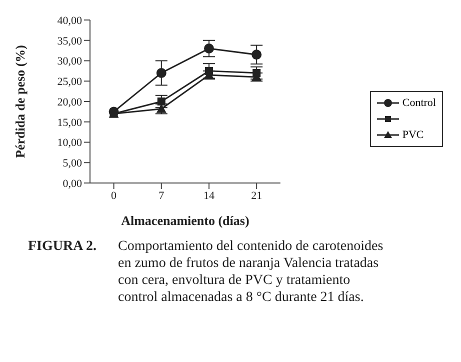  What do you see at coordinates (69, 41) in the screenshot?
I see `y-tick-label: 35,00` at bounding box center [69, 41].